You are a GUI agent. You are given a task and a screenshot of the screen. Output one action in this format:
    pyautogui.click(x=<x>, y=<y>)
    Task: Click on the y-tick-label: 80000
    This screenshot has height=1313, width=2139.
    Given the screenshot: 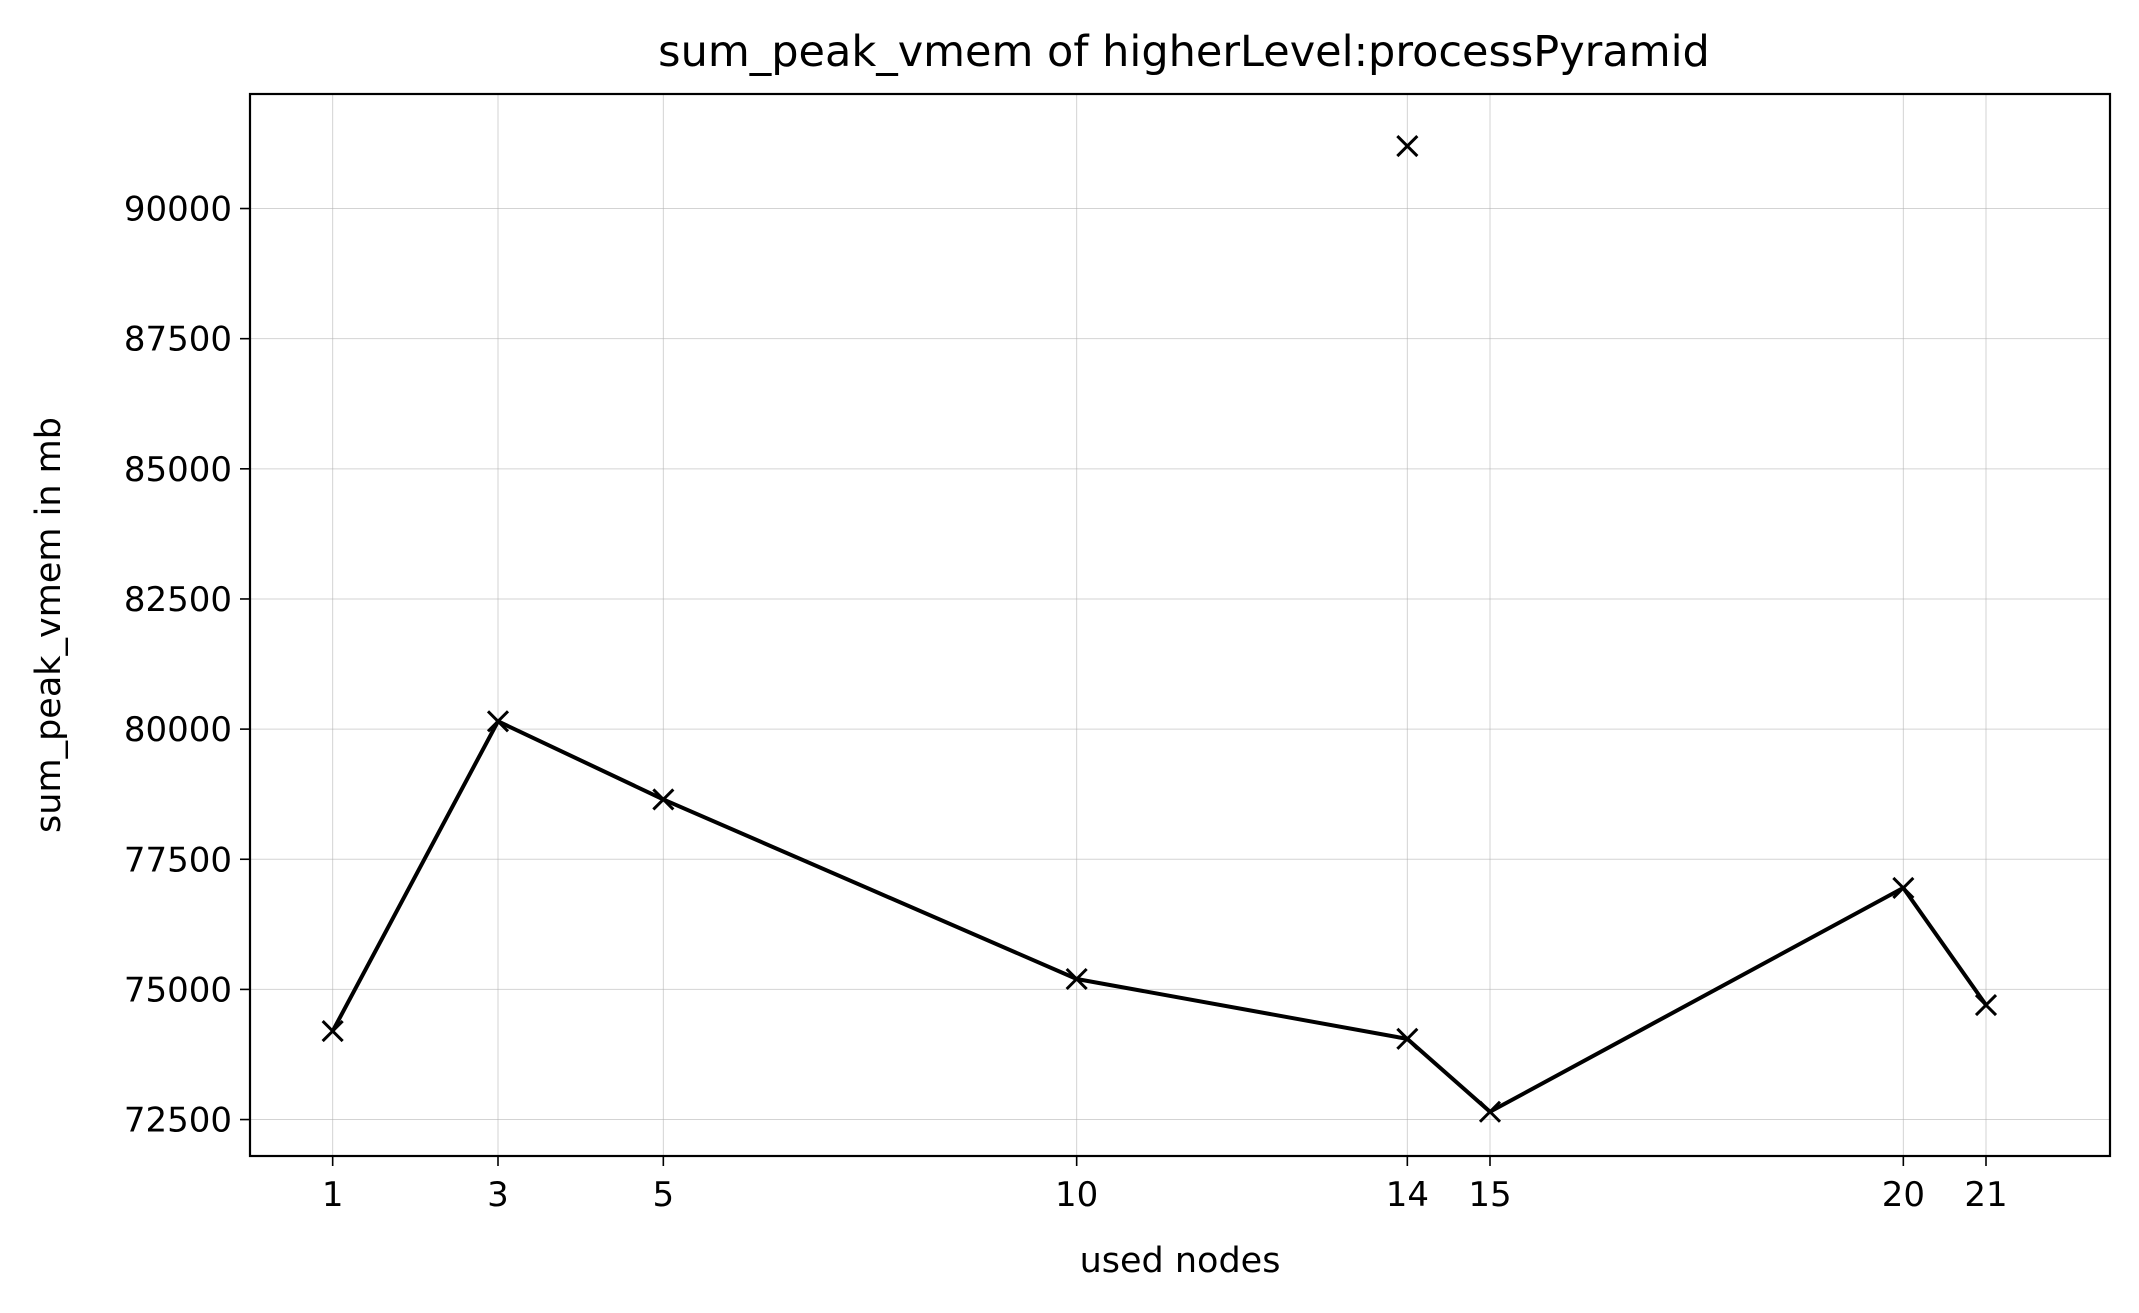 What is the action you would take?
    pyautogui.click(x=178, y=730)
    